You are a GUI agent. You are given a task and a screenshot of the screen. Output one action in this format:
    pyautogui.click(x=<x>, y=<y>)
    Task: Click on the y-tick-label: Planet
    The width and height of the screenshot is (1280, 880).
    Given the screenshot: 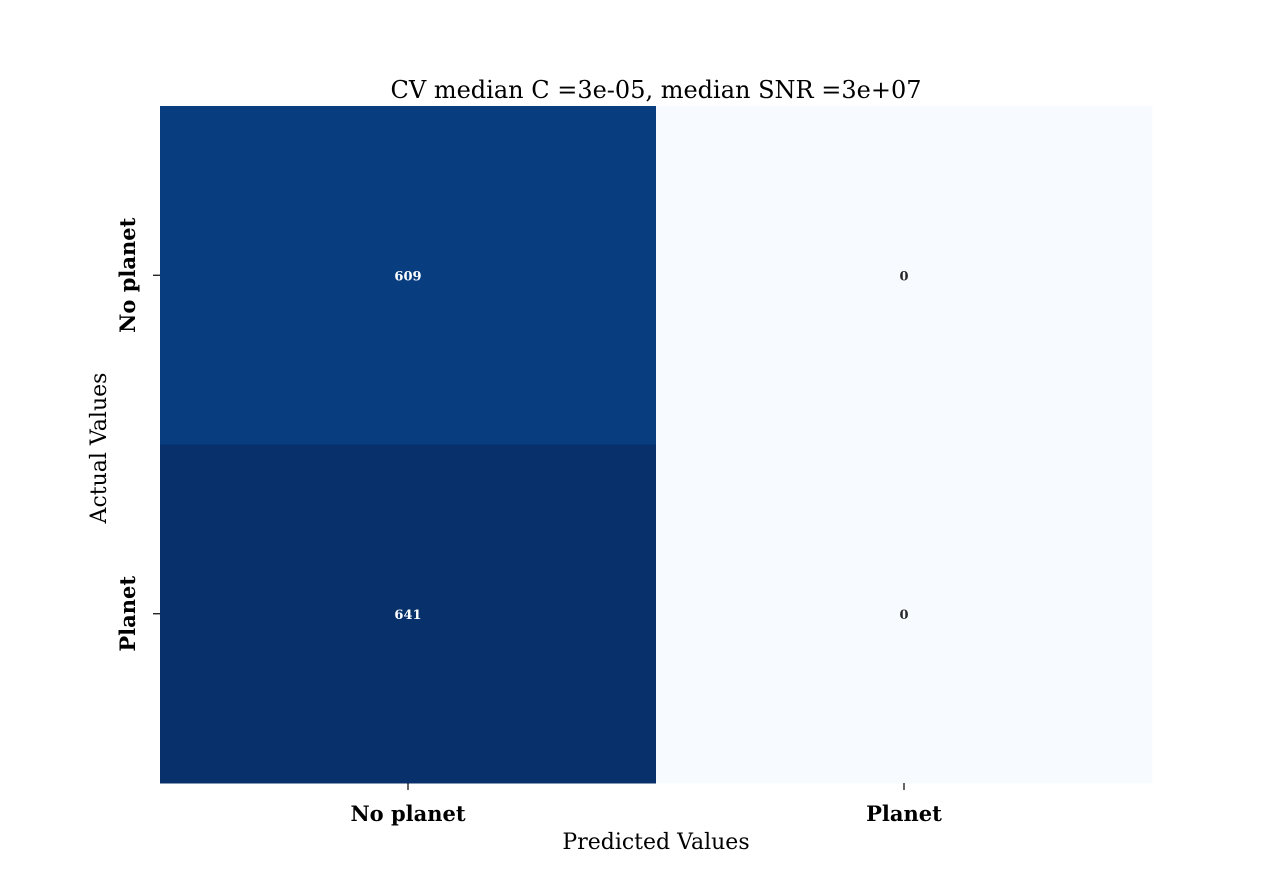 What is the action you would take?
    pyautogui.click(x=127, y=614)
    